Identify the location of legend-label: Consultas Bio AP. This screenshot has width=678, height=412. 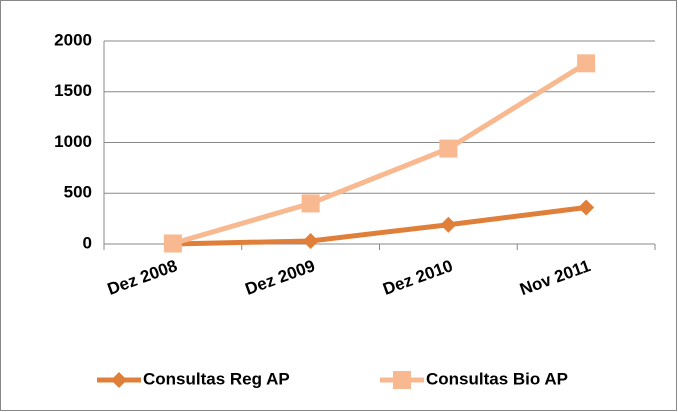
(497, 378).